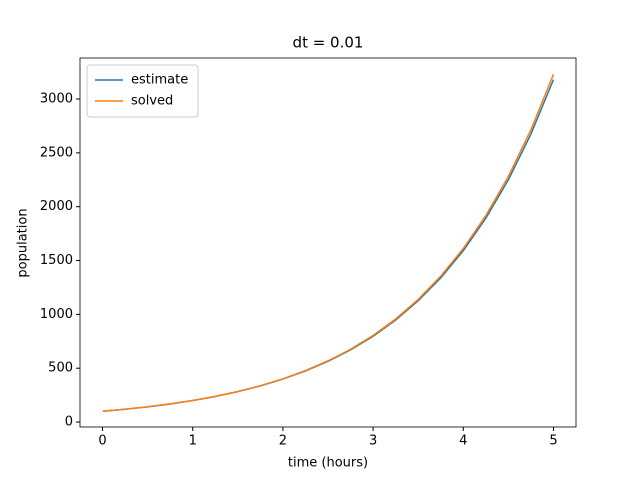  Describe the element at coordinates (463, 441) in the screenshot. I see `x-tick-label: 4` at that location.